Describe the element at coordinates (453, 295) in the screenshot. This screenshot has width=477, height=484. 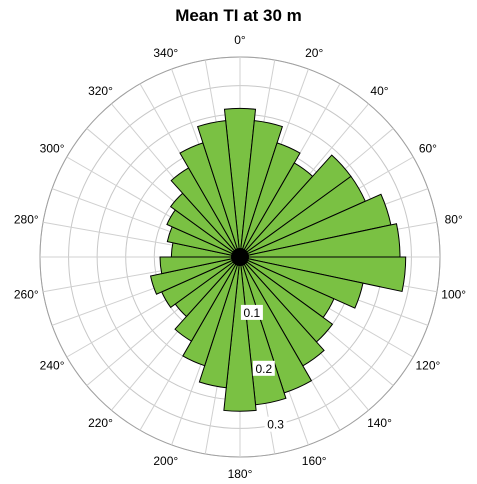
I see `angle-label: 100°` at that location.